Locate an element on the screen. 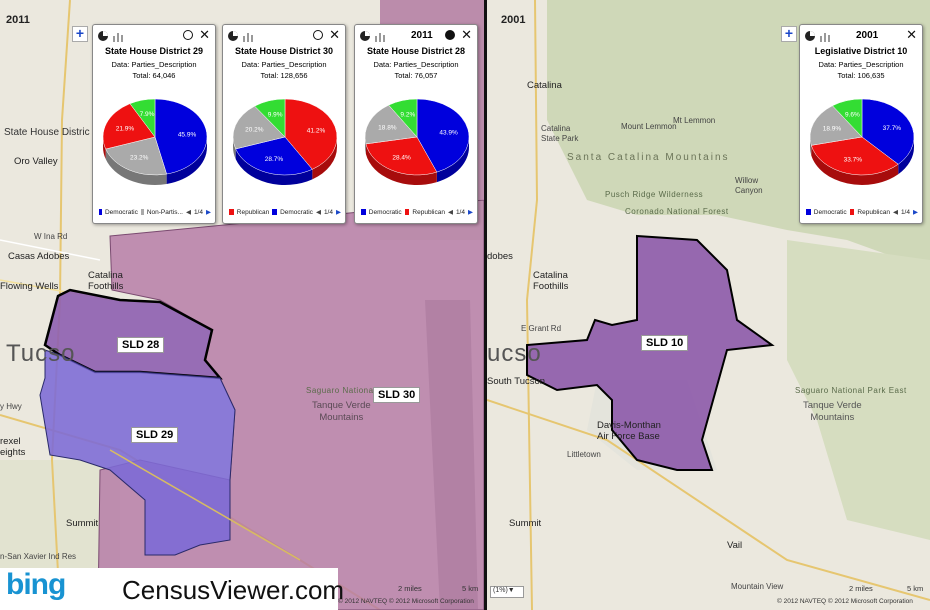 The height and width of the screenshot is (610, 930). place-label: n-San Xavier Ind Res is located at coordinates (38, 556).